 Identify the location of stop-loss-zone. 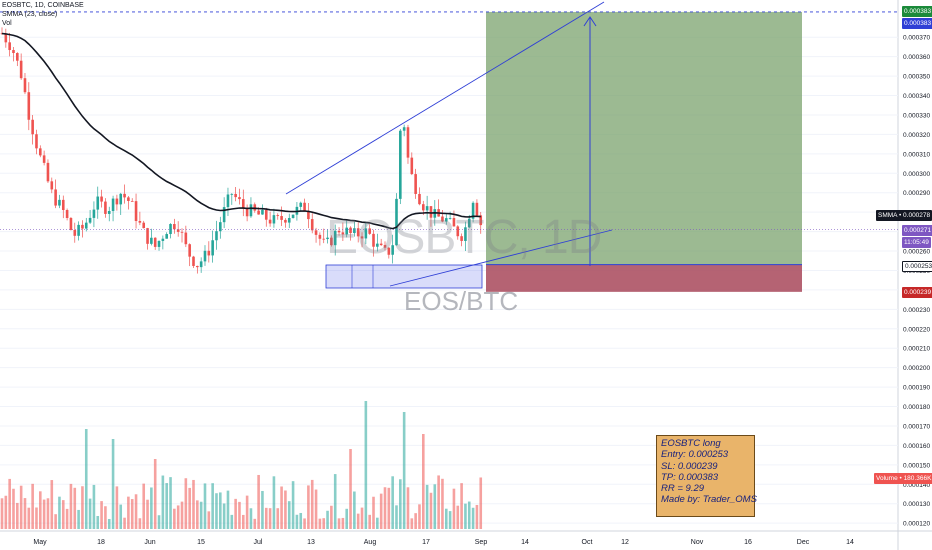
(644, 278).